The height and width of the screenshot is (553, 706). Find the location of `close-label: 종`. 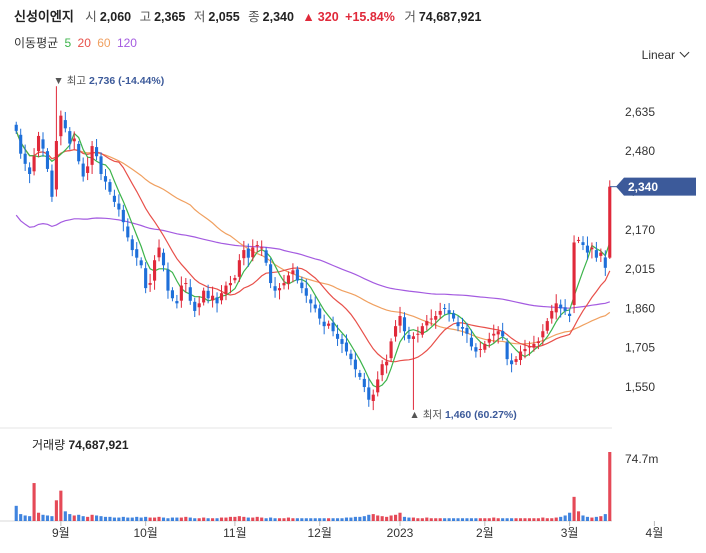

close-label: 종 is located at coordinates (254, 17).